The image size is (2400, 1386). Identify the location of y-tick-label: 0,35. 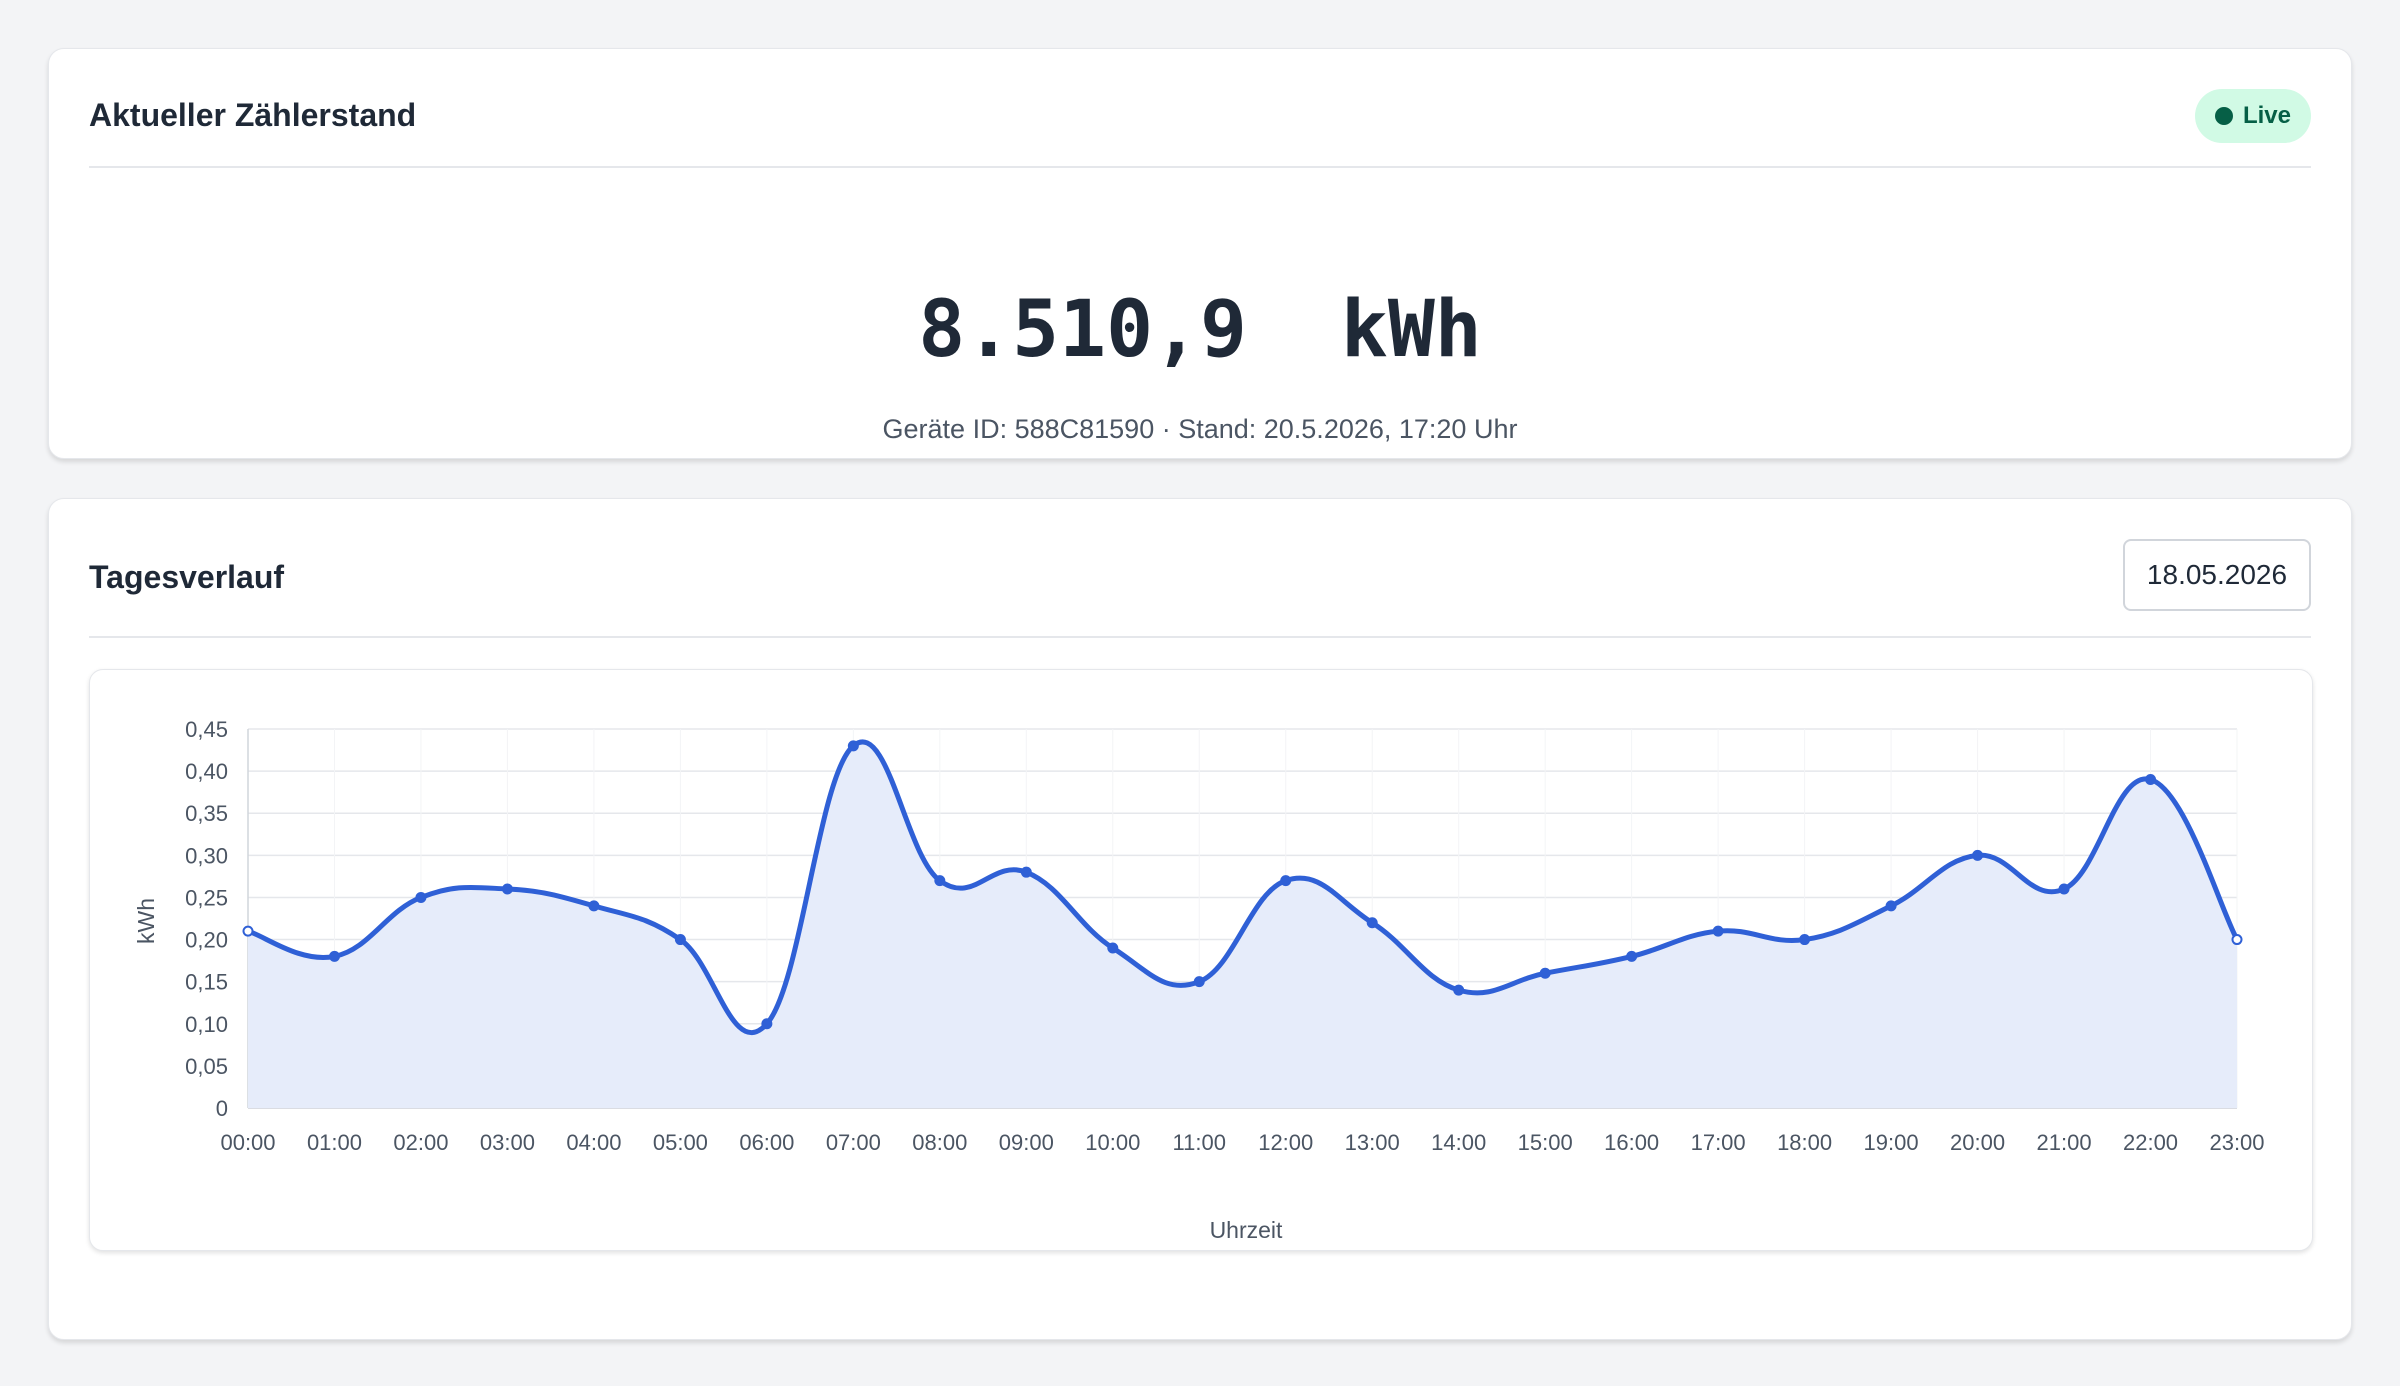
(206, 813).